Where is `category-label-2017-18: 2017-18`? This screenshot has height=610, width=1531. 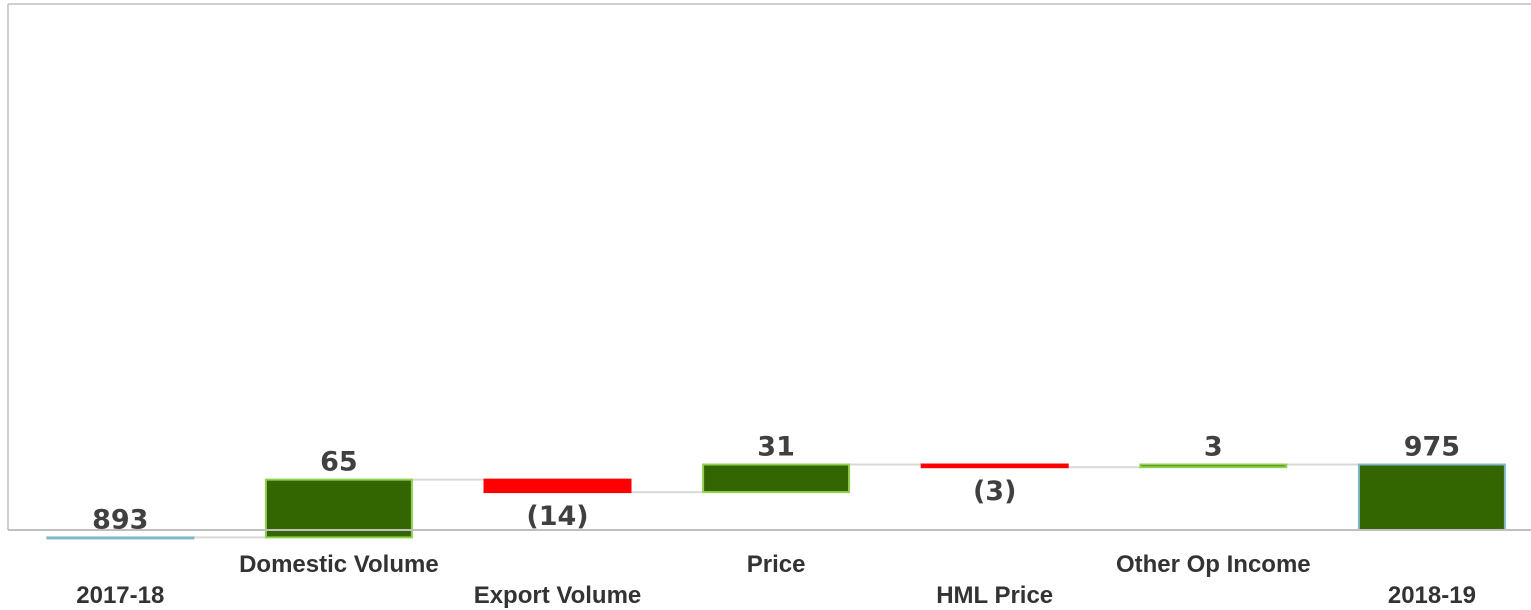 category-label-2017-18: 2017-18 is located at coordinates (120, 595).